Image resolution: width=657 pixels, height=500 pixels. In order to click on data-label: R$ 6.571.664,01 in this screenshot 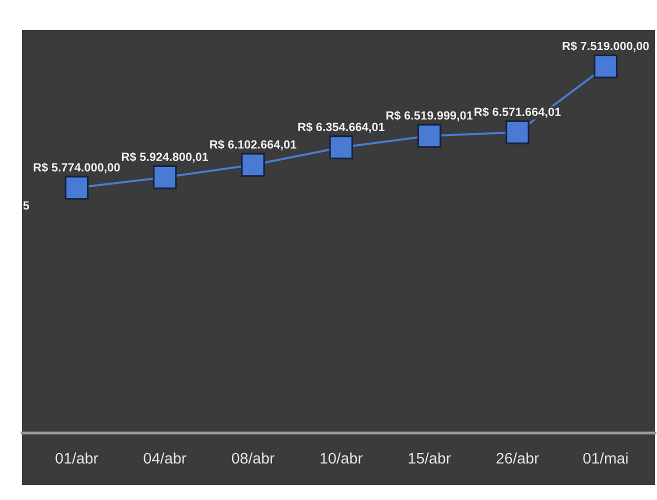, I will do `click(517, 112)`.